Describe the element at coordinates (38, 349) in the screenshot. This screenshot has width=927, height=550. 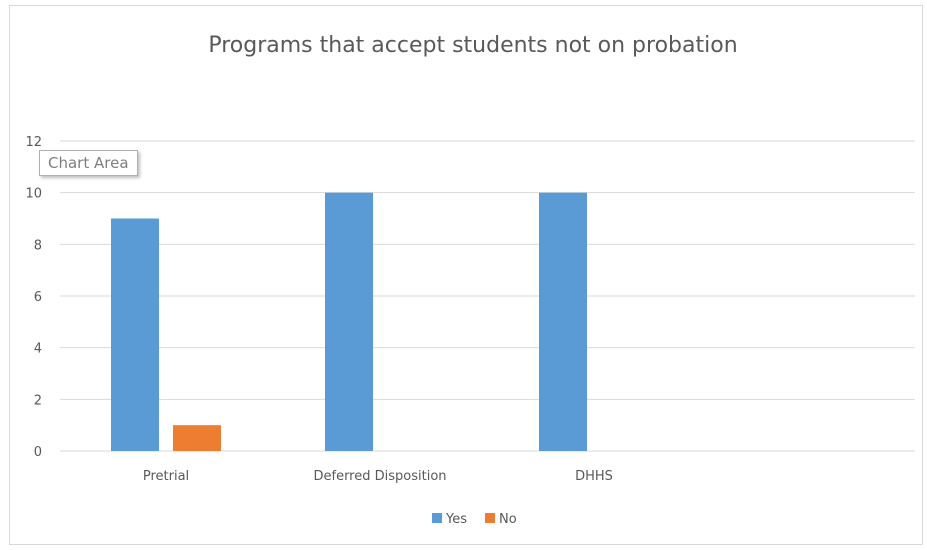
I see `y-tick-label: 4` at that location.